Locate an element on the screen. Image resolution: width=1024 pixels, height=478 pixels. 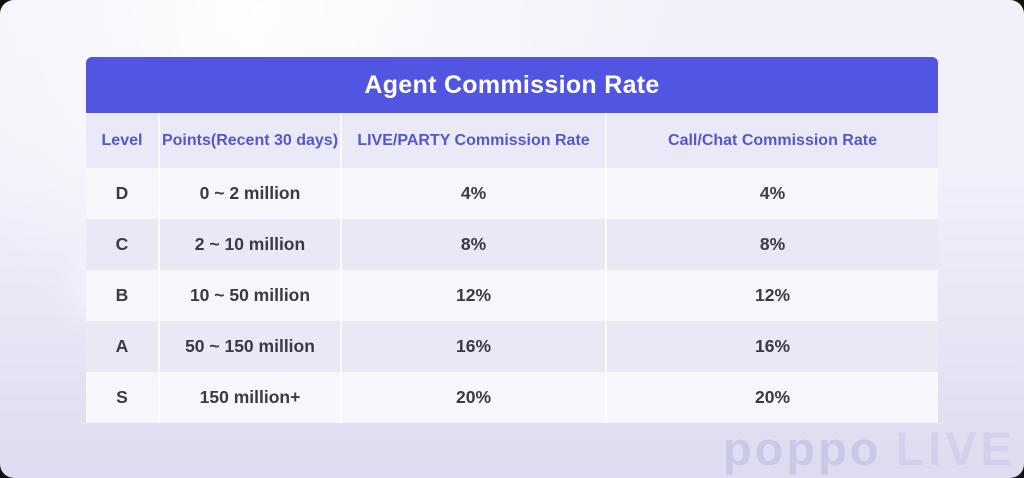
call-chat-rate-cell: 4% is located at coordinates (771, 193).